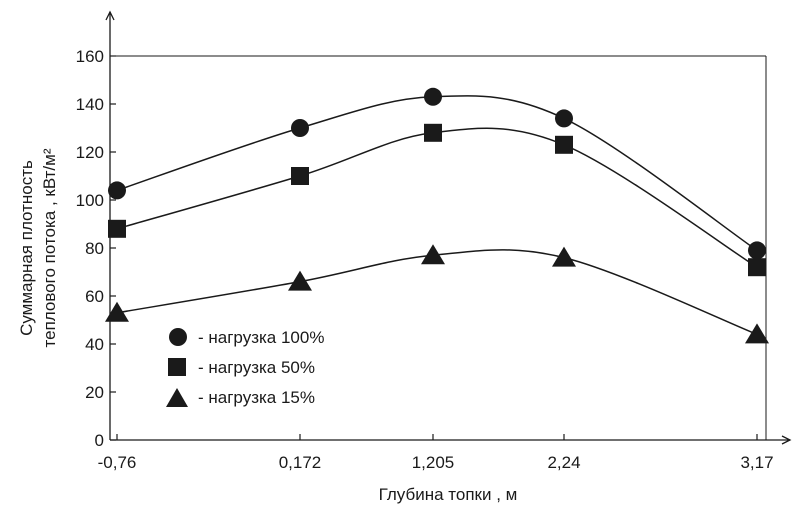  I want to click on y-axis-arrow, so click(110, 15).